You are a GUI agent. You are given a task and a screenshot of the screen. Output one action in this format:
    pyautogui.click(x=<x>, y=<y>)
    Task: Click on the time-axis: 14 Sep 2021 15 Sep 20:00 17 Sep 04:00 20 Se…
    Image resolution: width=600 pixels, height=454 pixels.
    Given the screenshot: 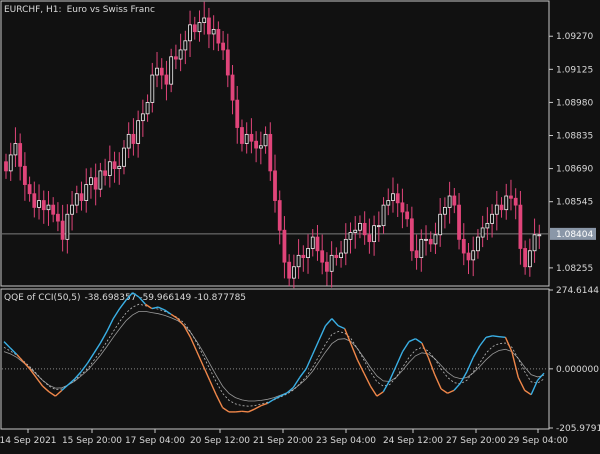 What is the action you would take?
    pyautogui.click(x=284, y=437)
    